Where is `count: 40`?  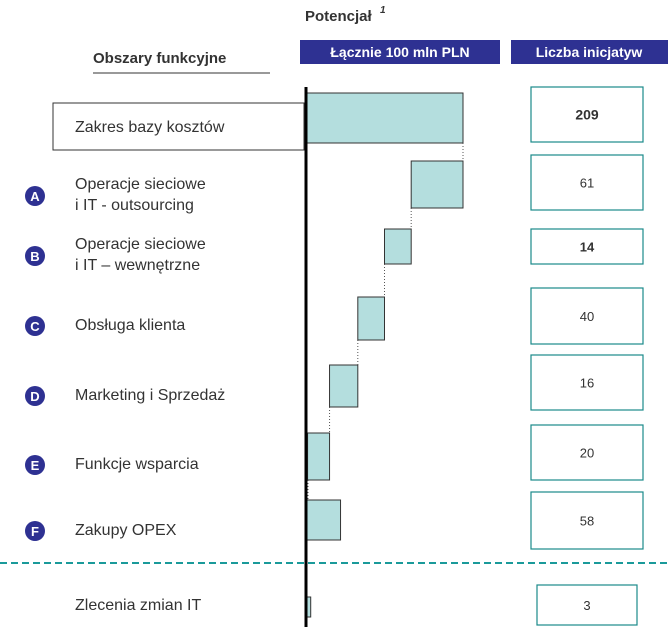 count: 40 is located at coordinates (587, 316).